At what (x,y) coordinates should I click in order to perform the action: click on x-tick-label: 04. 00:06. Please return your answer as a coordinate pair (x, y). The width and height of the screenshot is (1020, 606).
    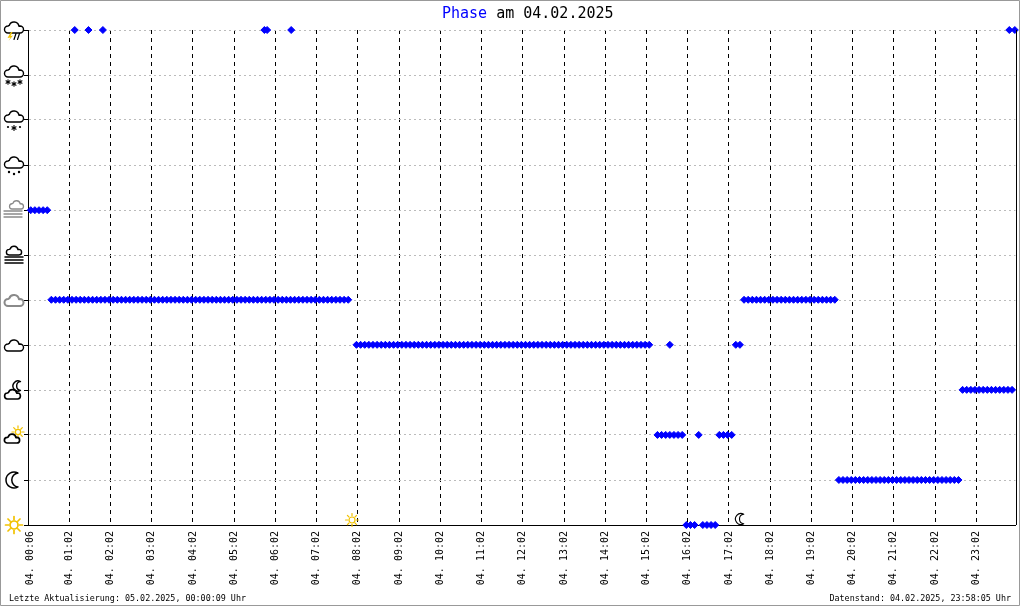
    Looking at the image, I should click on (30, 558).